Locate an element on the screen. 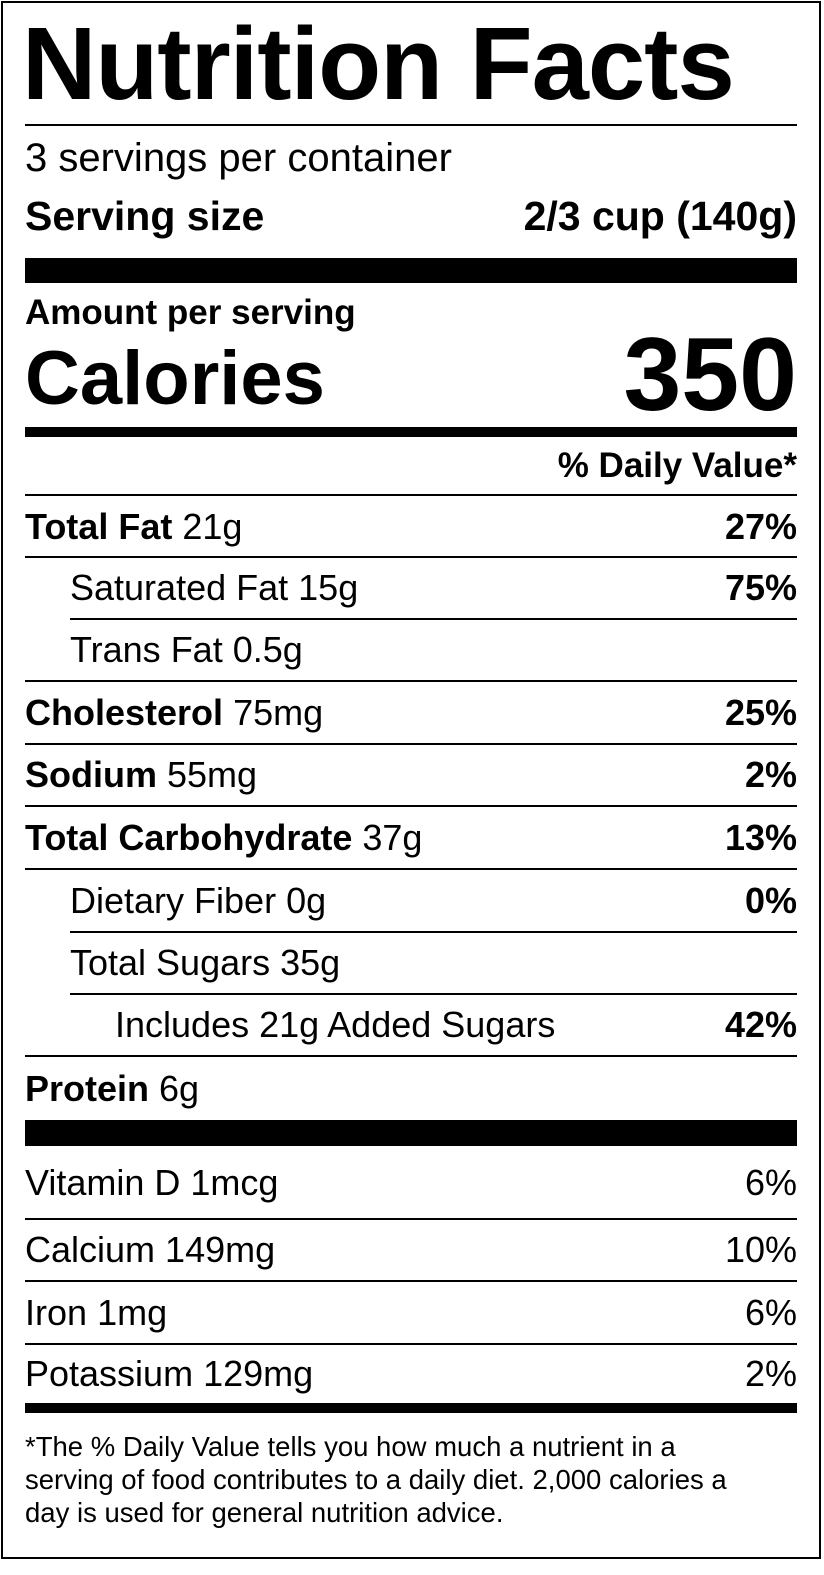  nutrient-text: Sodium 55mg is located at coordinates (141, 775).